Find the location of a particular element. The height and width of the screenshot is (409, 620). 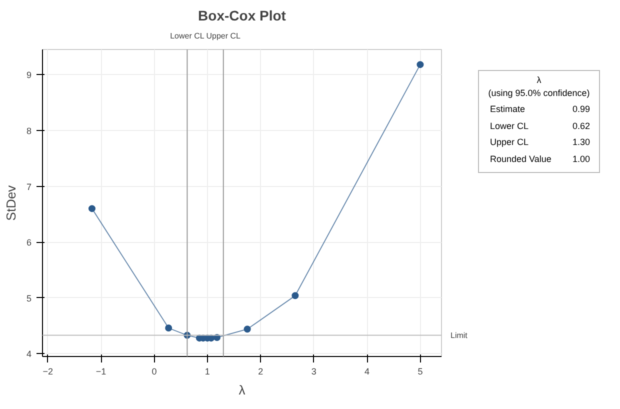

text: Estimate is located at coordinates (507, 109).